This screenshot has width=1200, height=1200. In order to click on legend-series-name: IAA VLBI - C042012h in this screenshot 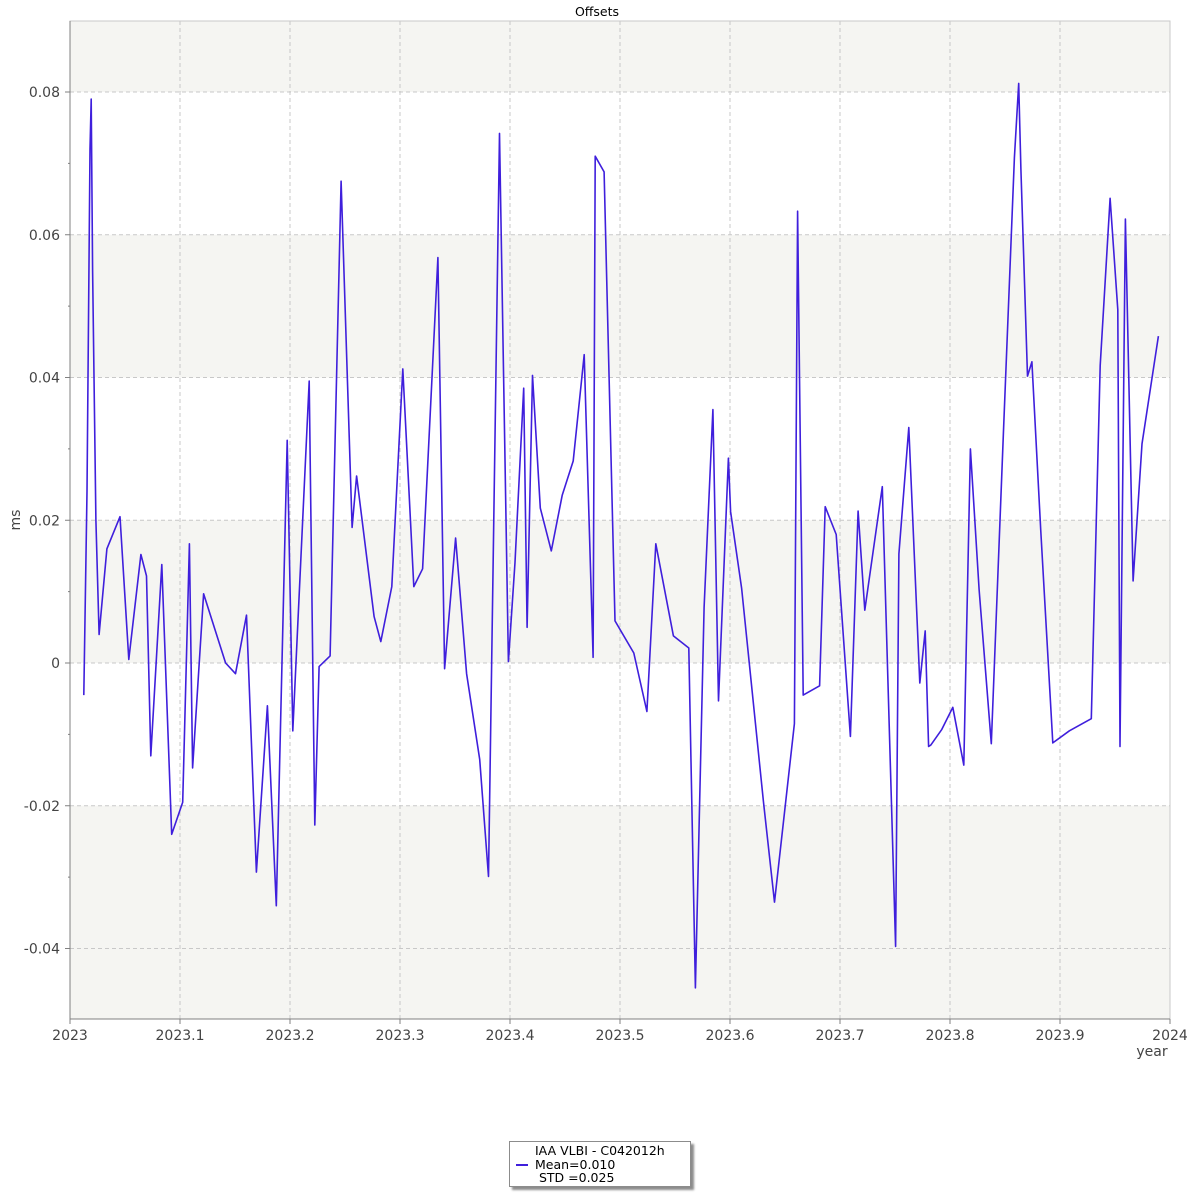, I will do `click(600, 1150)`.